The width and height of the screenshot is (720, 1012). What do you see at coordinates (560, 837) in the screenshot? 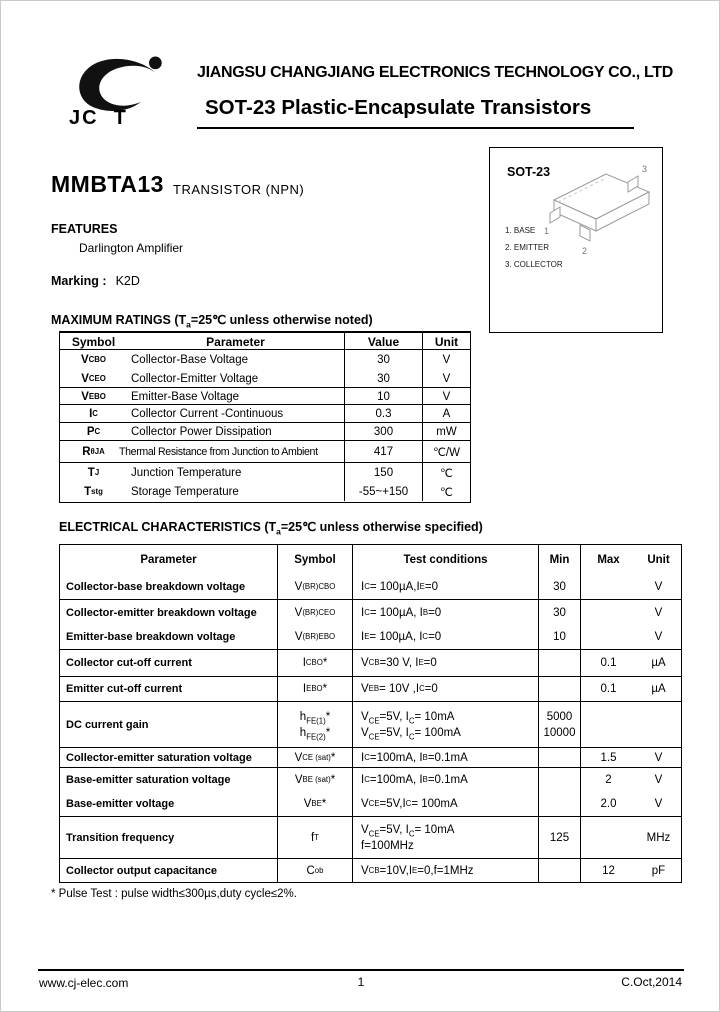
I see `cell-min: 125` at bounding box center [560, 837].